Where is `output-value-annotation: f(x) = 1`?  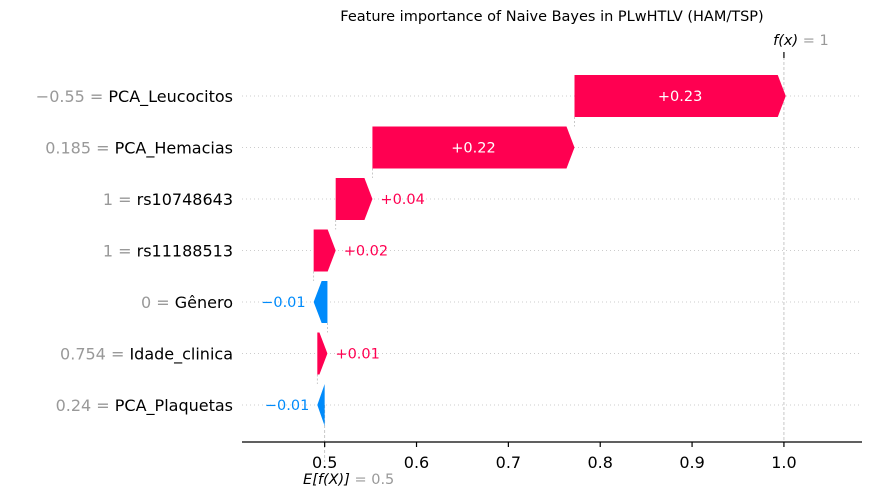
output-value-annotation: f(x) = 1 is located at coordinates (801, 41).